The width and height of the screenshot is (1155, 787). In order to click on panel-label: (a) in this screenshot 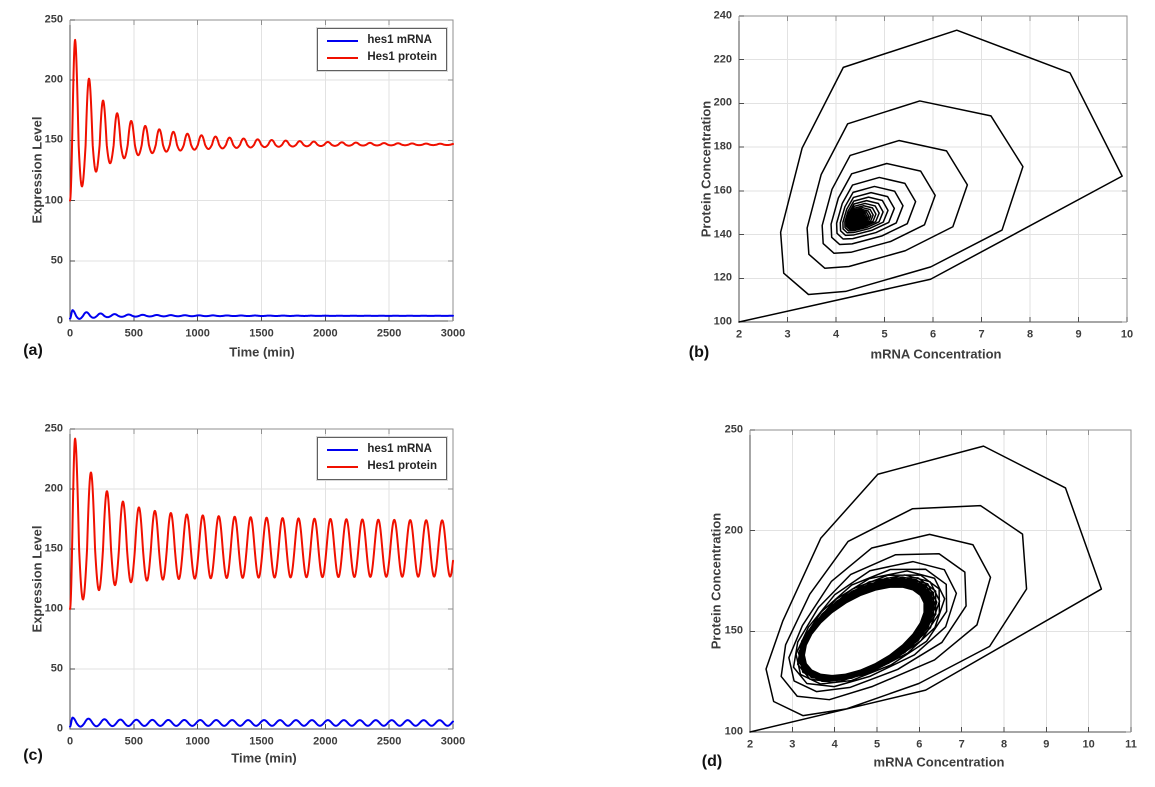, I will do `click(33, 350)`.